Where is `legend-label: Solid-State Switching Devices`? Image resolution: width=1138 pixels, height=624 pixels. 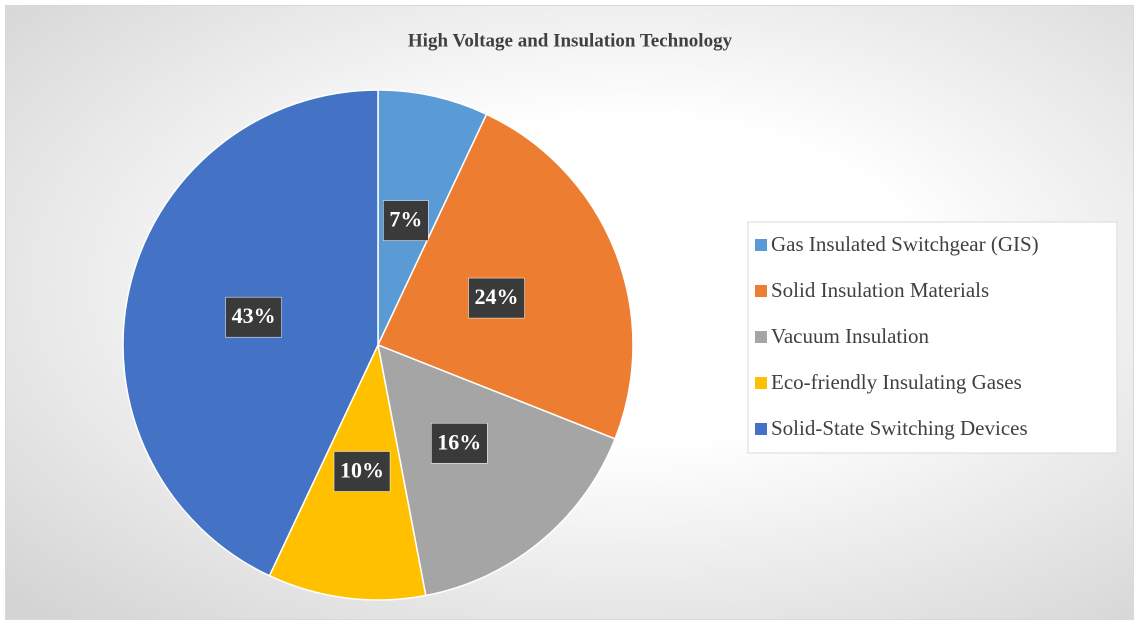 legend-label: Solid-State Switching Devices is located at coordinates (899, 428).